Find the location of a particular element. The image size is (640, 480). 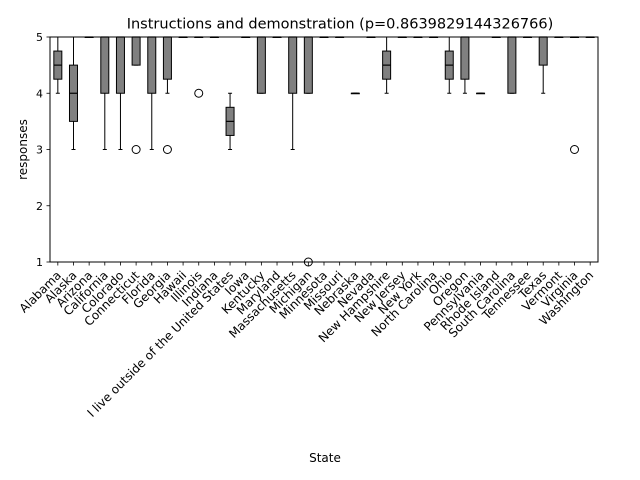

y-tick-label: 4 is located at coordinates (39, 93).